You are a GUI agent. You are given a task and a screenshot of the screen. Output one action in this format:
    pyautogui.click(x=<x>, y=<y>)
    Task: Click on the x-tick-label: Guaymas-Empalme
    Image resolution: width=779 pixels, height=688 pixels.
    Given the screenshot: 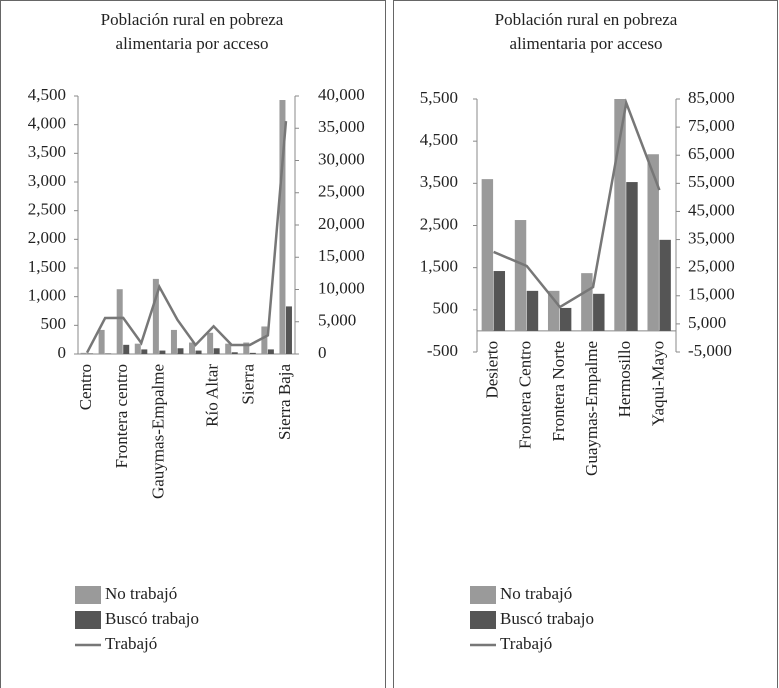 What is the action you would take?
    pyautogui.click(x=591, y=408)
    